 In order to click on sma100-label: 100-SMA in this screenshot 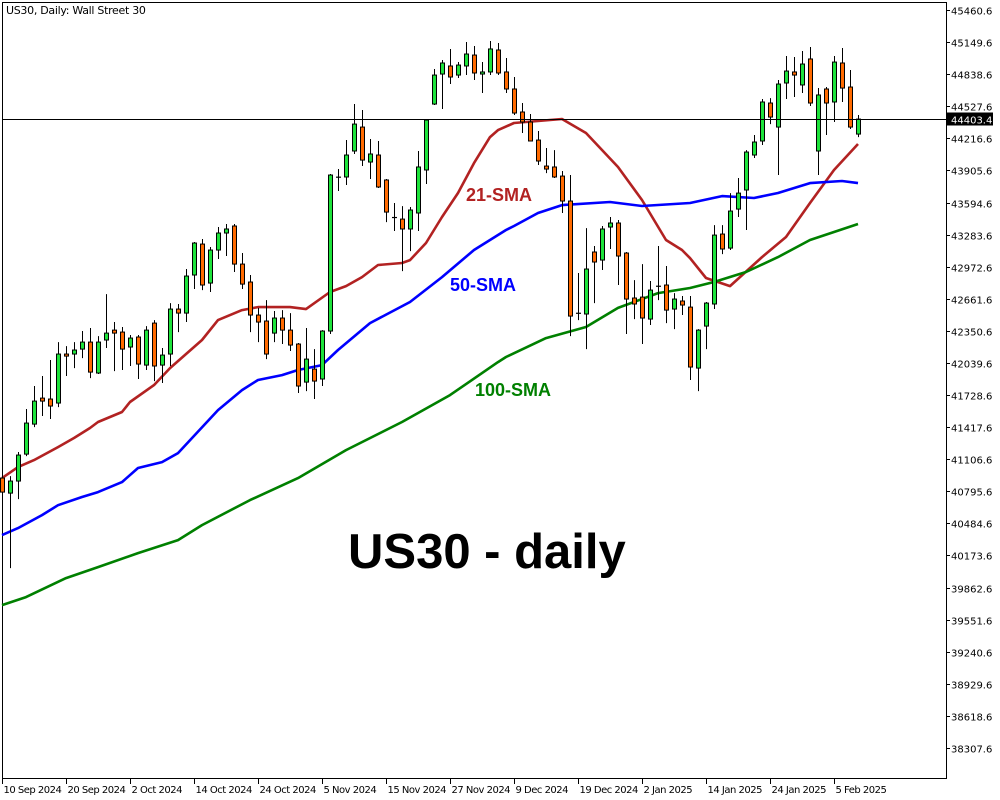, I will do `click(513, 390)`.